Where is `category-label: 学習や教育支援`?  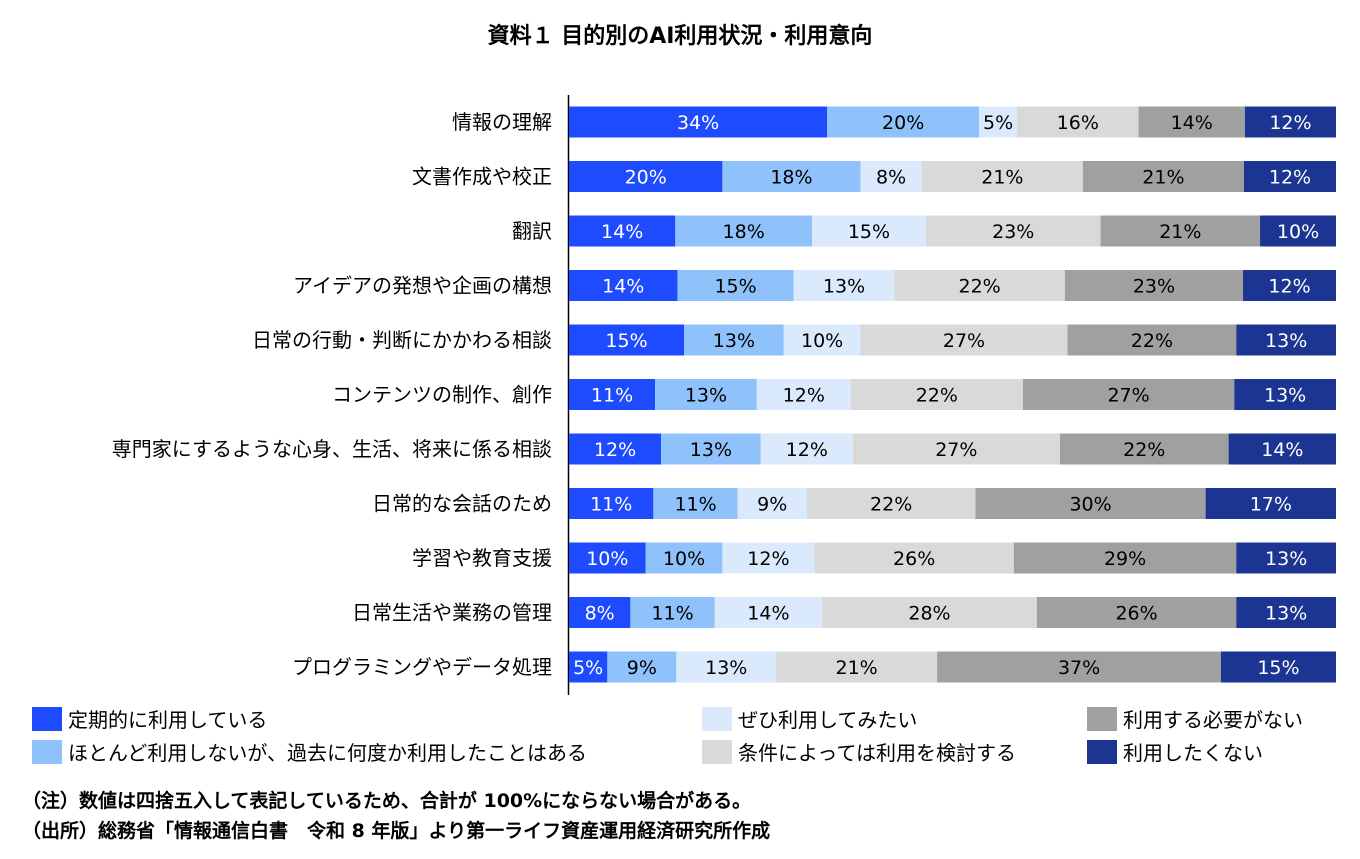 category-label: 学習や教育支援 is located at coordinates (482, 558).